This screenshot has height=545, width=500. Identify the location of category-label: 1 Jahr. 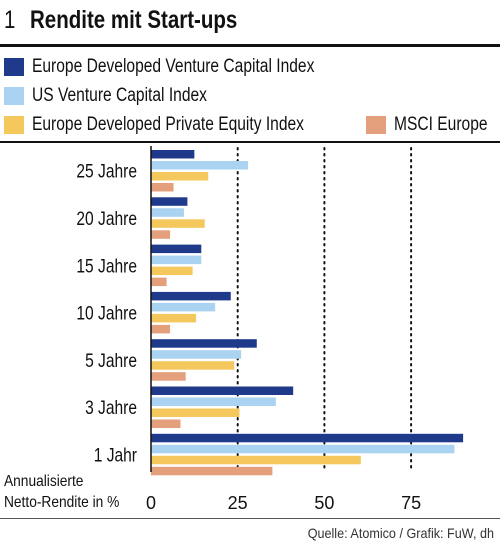
(115, 455).